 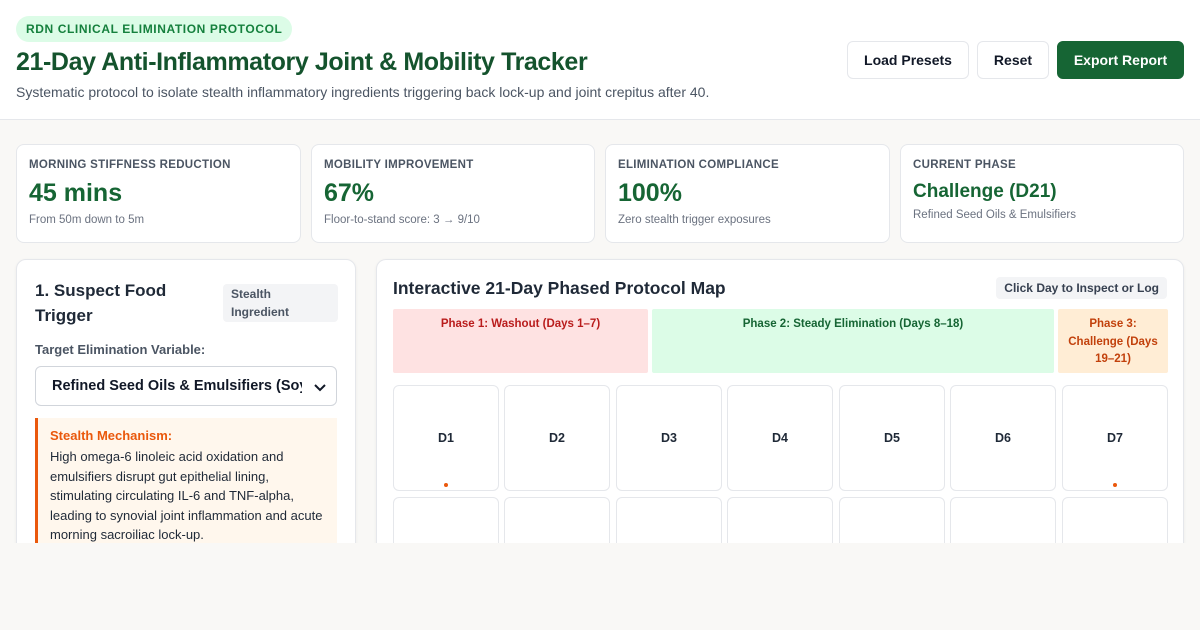 I want to click on day-label: D1, so click(x=446, y=438).